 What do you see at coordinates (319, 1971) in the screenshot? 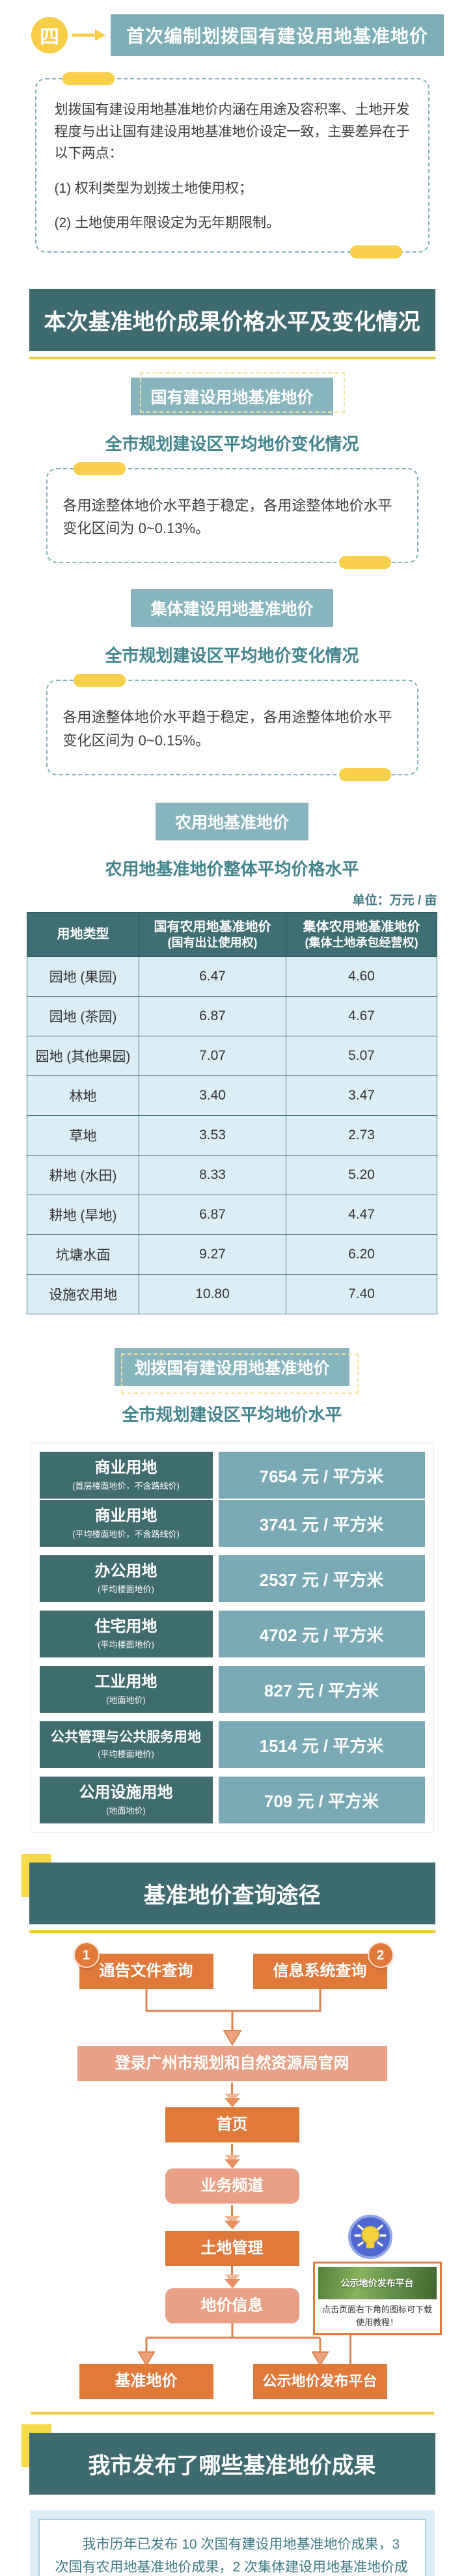
I see `flow-node-info-system-query: 信息系统查询` at bounding box center [319, 1971].